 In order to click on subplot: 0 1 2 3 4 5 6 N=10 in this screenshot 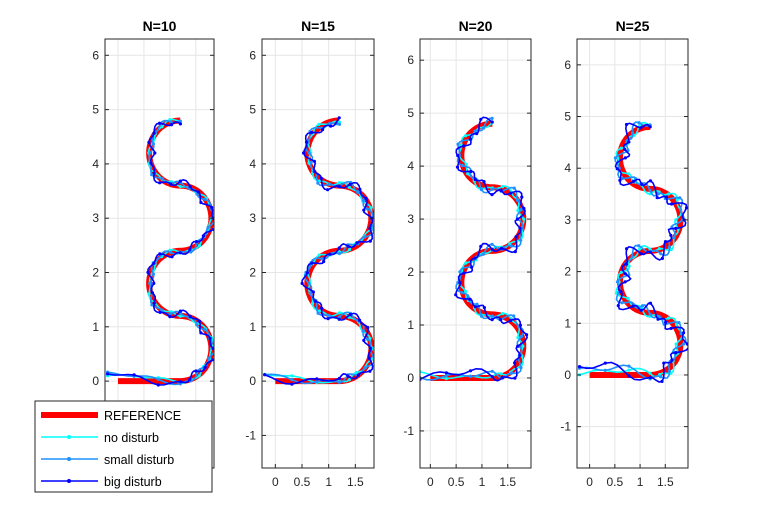, I will do `click(153, 243)`.